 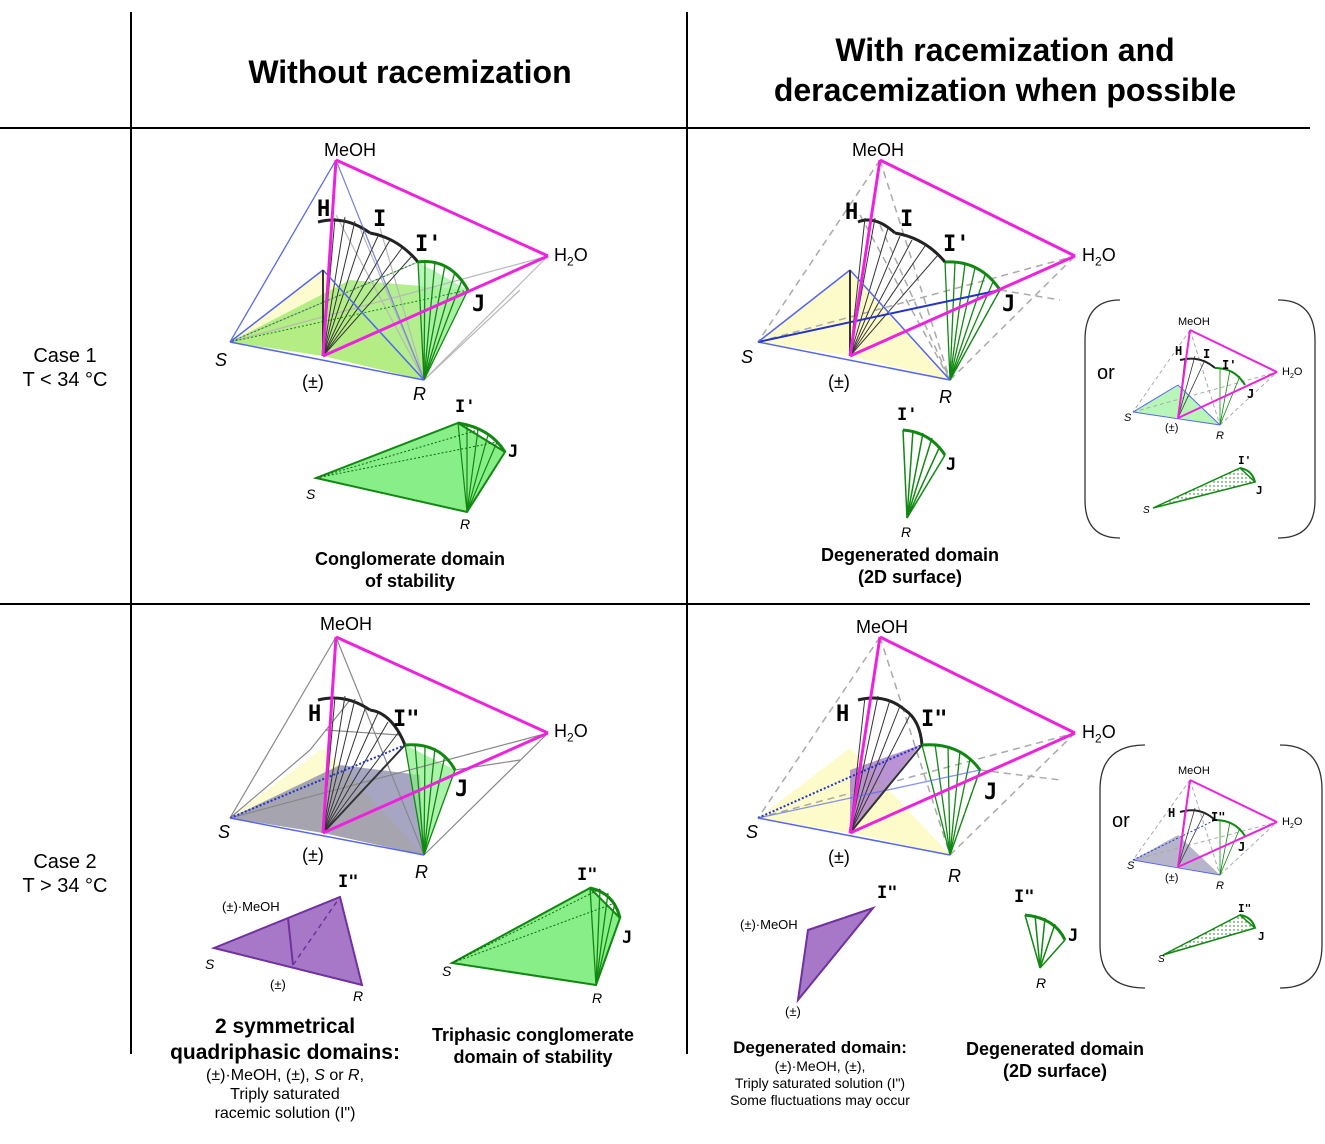 What do you see at coordinates (907, 415) in the screenshot?
I see `c1r-sub-iprime-label: I'` at bounding box center [907, 415].